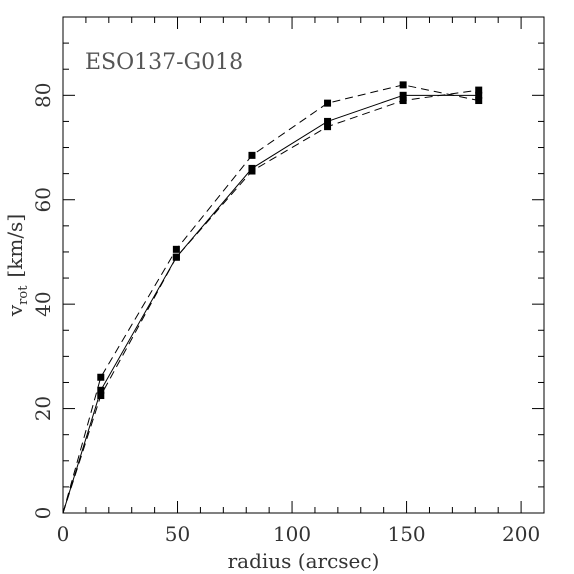 Image resolution: width=574 pixels, height=574 pixels. Describe the element at coordinates (164, 62) in the screenshot. I see `chart-title: ESO137-G018` at that location.